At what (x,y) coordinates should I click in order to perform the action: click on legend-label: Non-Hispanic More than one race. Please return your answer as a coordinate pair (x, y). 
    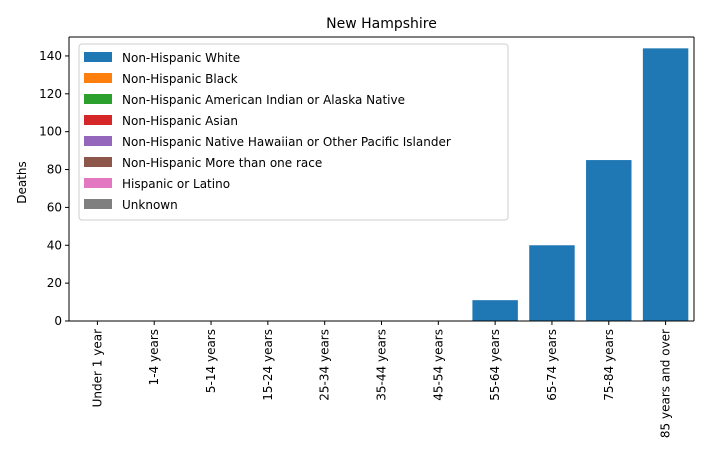
    Looking at the image, I should click on (222, 163).